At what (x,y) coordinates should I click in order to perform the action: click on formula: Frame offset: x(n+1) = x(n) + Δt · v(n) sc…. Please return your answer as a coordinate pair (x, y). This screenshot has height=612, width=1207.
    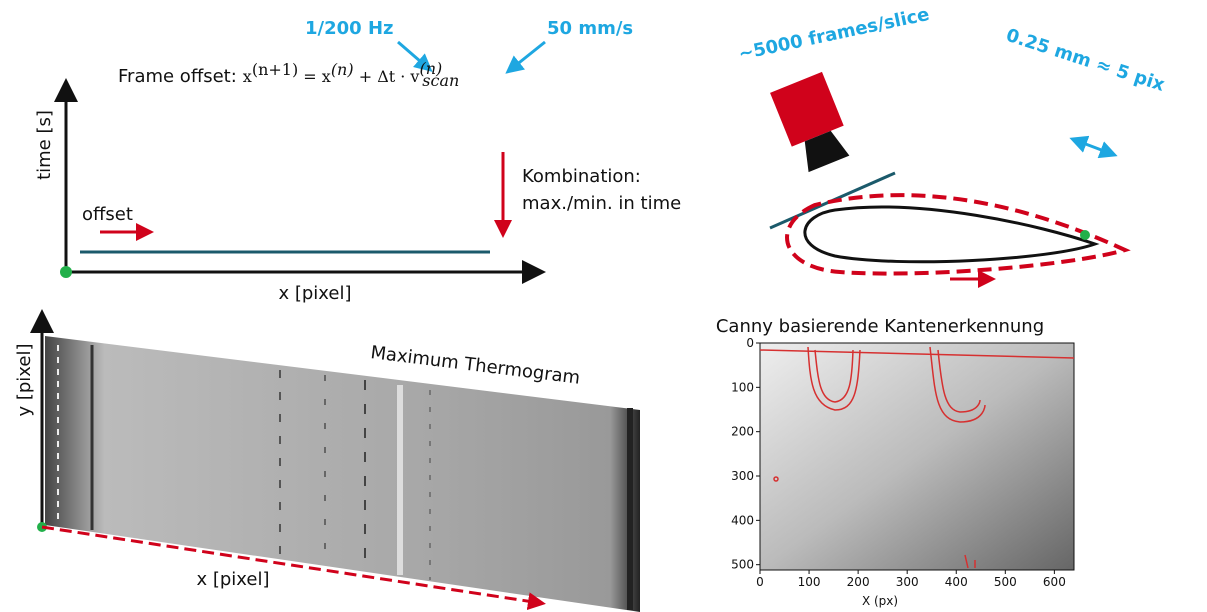
    Looking at the image, I should click on (288, 74).